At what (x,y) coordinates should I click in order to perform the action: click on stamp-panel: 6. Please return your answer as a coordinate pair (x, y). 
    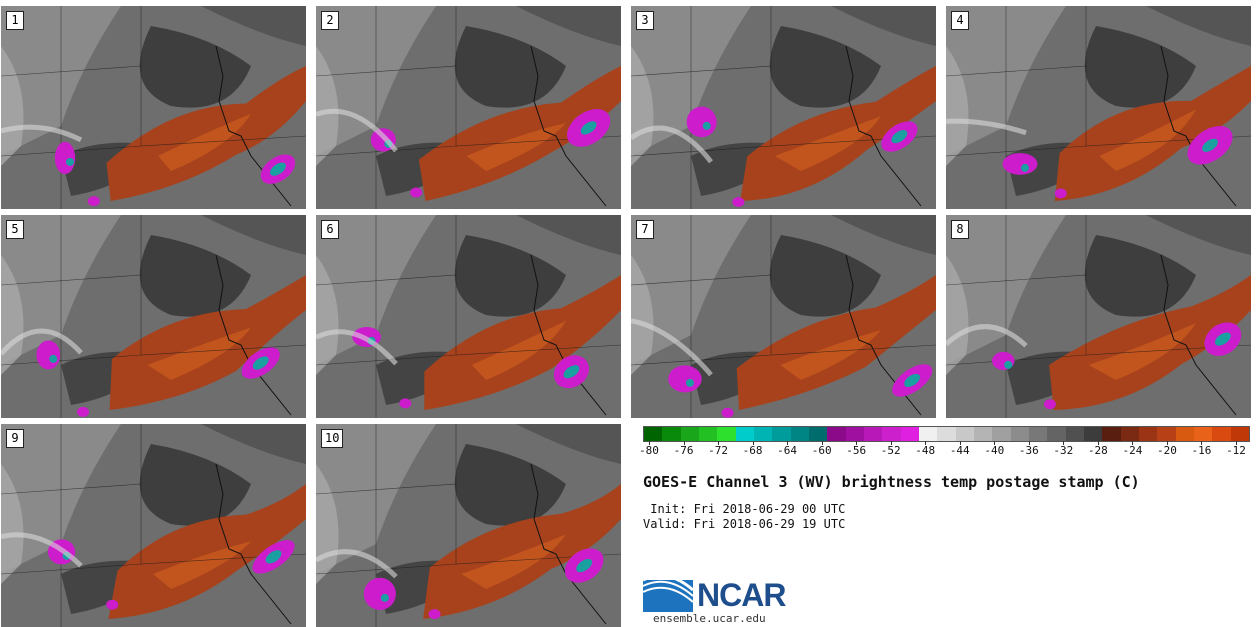
    Looking at the image, I should click on (468, 316).